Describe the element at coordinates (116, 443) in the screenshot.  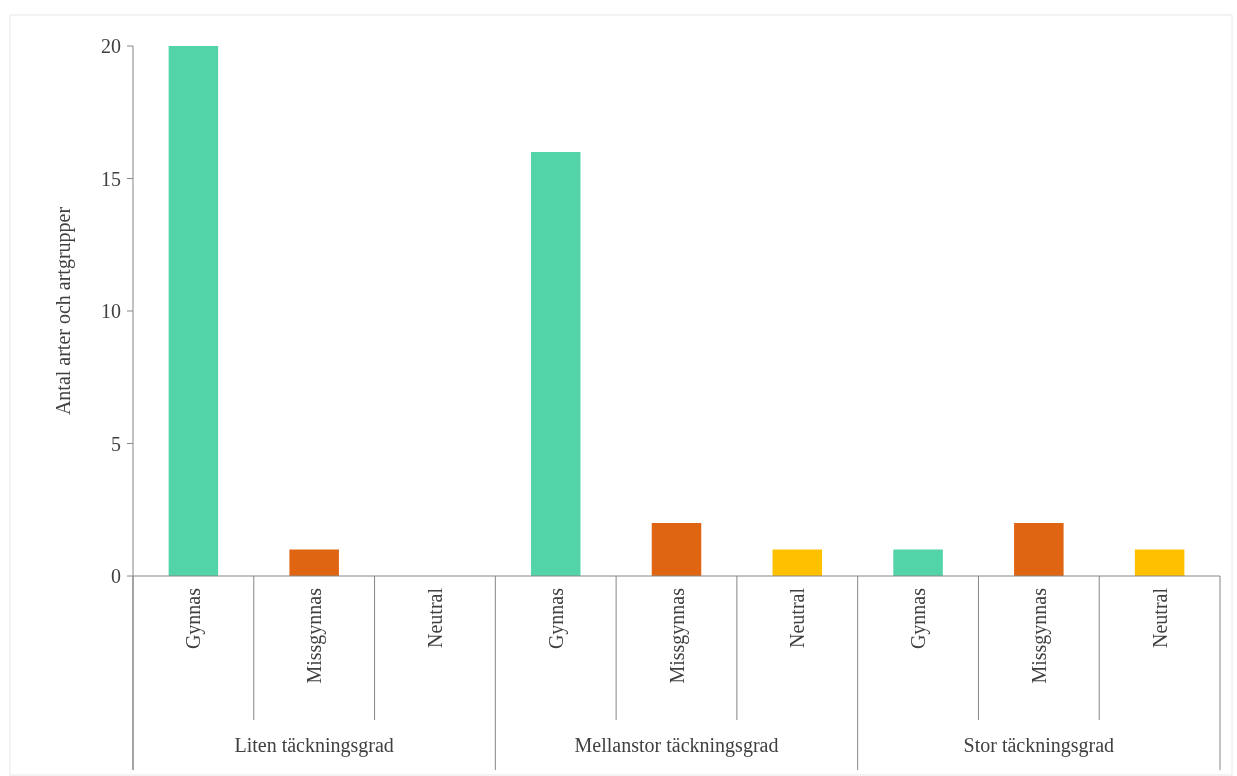
I see `y-tick-label: 5` at that location.